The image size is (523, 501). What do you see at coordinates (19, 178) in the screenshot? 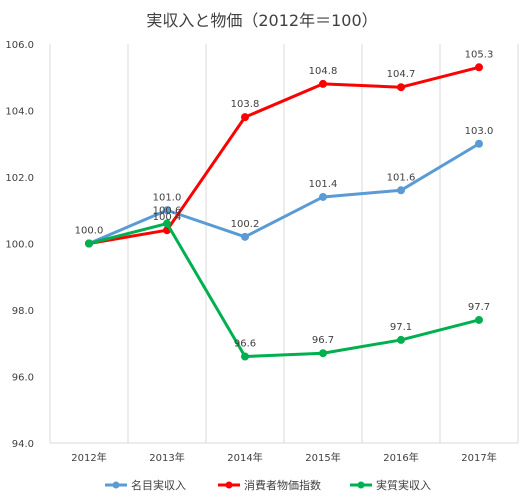
I see `y-tick-label: 102.0` at bounding box center [19, 178].